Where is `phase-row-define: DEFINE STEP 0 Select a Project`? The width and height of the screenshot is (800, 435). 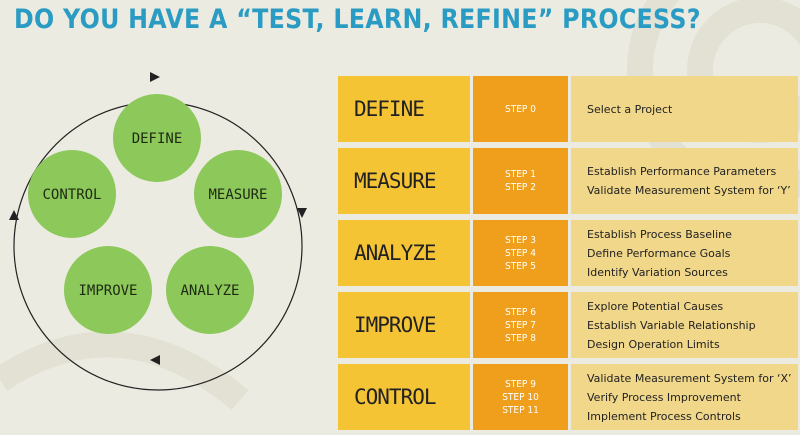 phase-row-define: DEFINE STEP 0 Select a Project is located at coordinates (568, 109).